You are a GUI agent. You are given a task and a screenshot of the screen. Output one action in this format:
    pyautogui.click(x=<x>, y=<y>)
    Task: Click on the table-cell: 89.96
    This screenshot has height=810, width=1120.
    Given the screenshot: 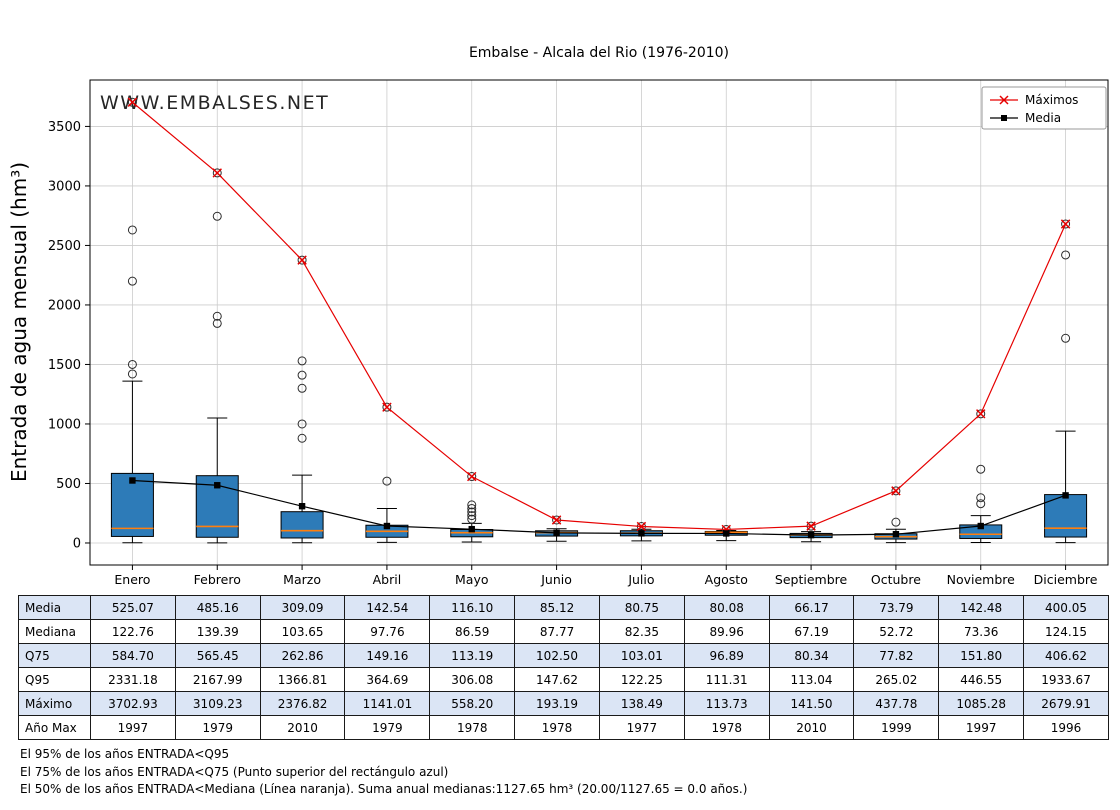 What is the action you would take?
    pyautogui.click(x=726, y=631)
    